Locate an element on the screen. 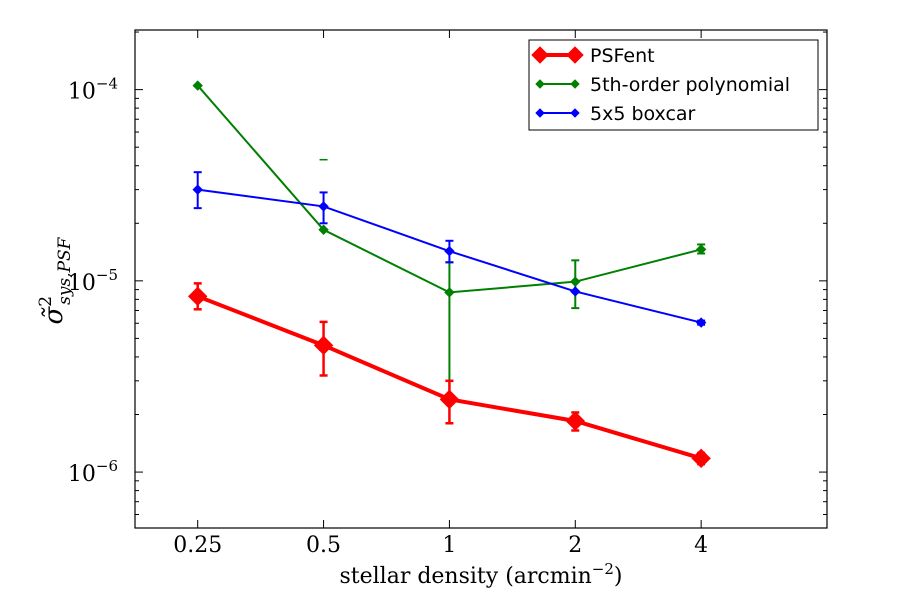 This screenshot has height=600, width=900. x-tick-label: 0.5 is located at coordinates (323, 545).